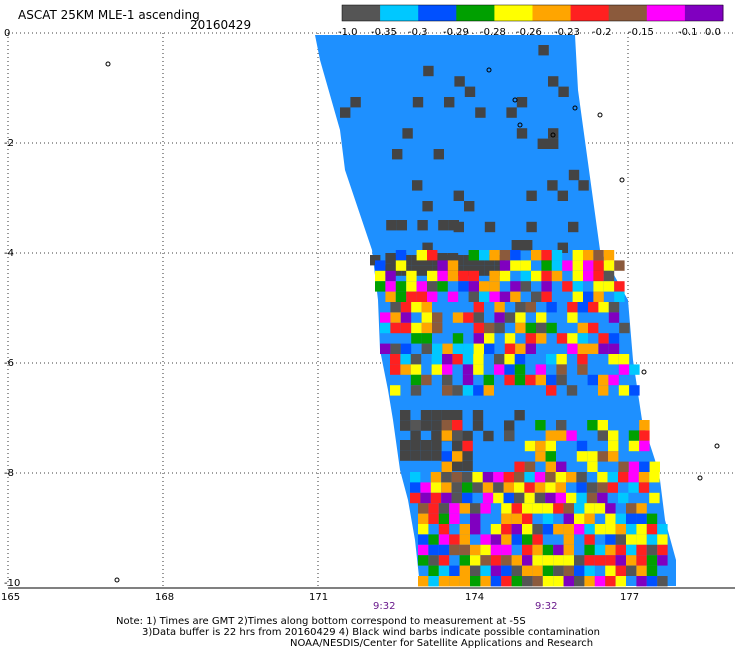  Describe the element at coordinates (520, 125) in the screenshot. I see `island-outline` at that location.